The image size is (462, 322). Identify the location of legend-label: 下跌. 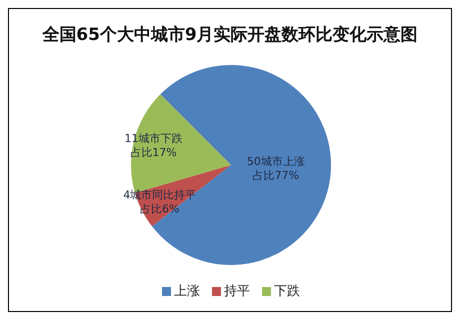
(286, 291).